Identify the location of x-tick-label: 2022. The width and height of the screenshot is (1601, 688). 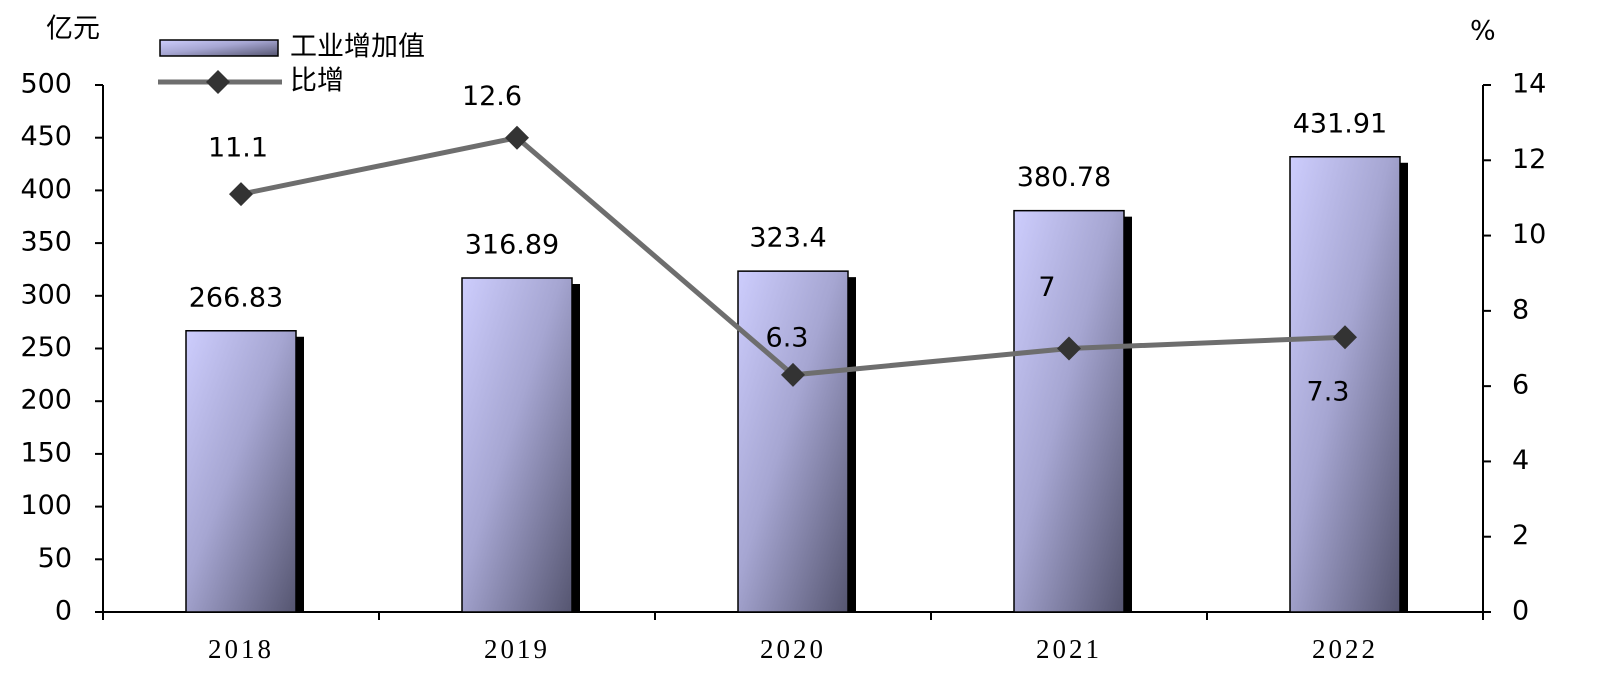
(1345, 649).